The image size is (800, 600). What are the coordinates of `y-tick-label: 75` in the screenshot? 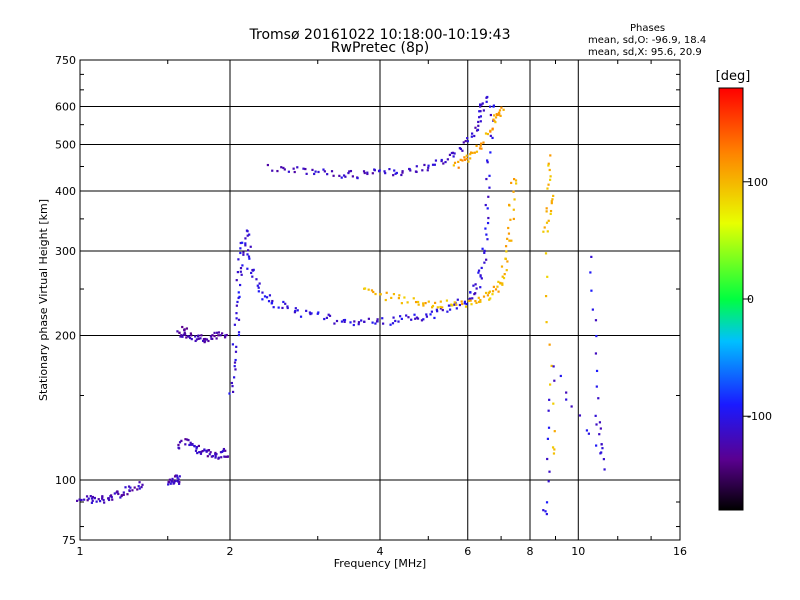 It's located at (69, 540).